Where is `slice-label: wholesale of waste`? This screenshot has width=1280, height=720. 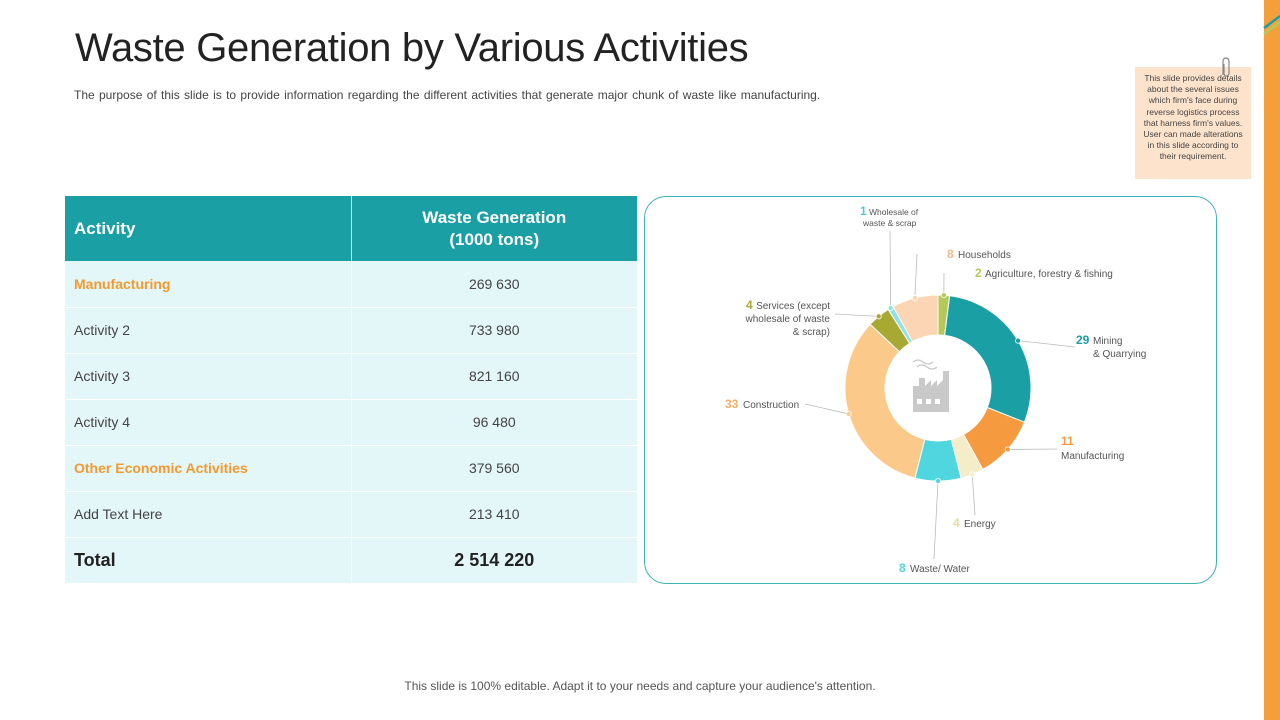 slice-label: wholesale of waste is located at coordinates (788, 319).